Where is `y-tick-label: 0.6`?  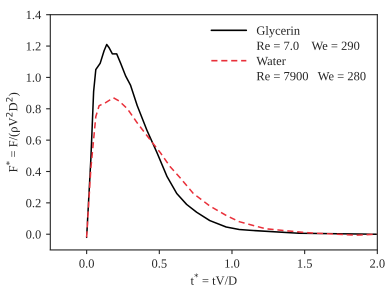
y-tick-label: 0.6 is located at coordinates (33, 140).